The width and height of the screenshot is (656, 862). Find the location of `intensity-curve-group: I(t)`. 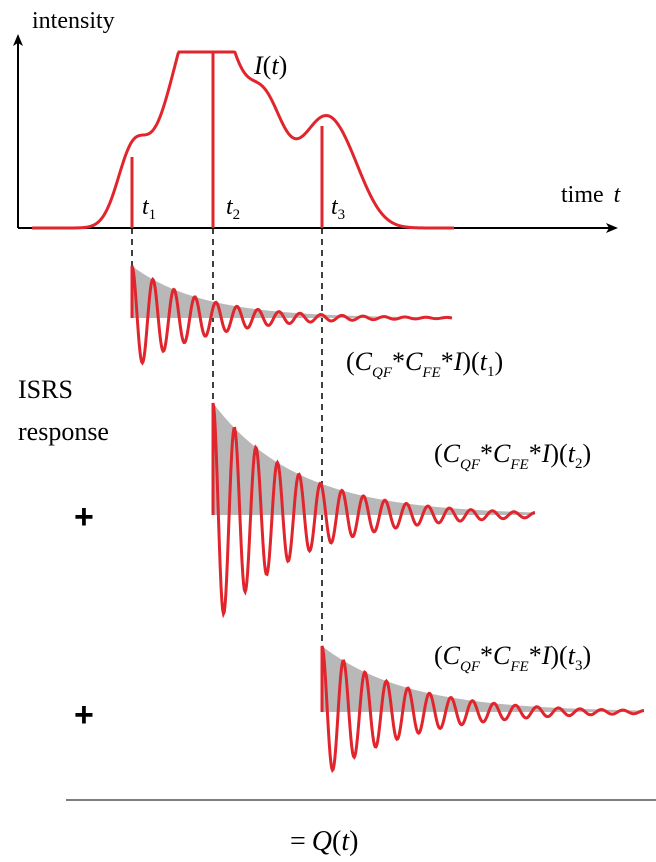

intensity-curve-group: I(t) is located at coordinates (243, 140).